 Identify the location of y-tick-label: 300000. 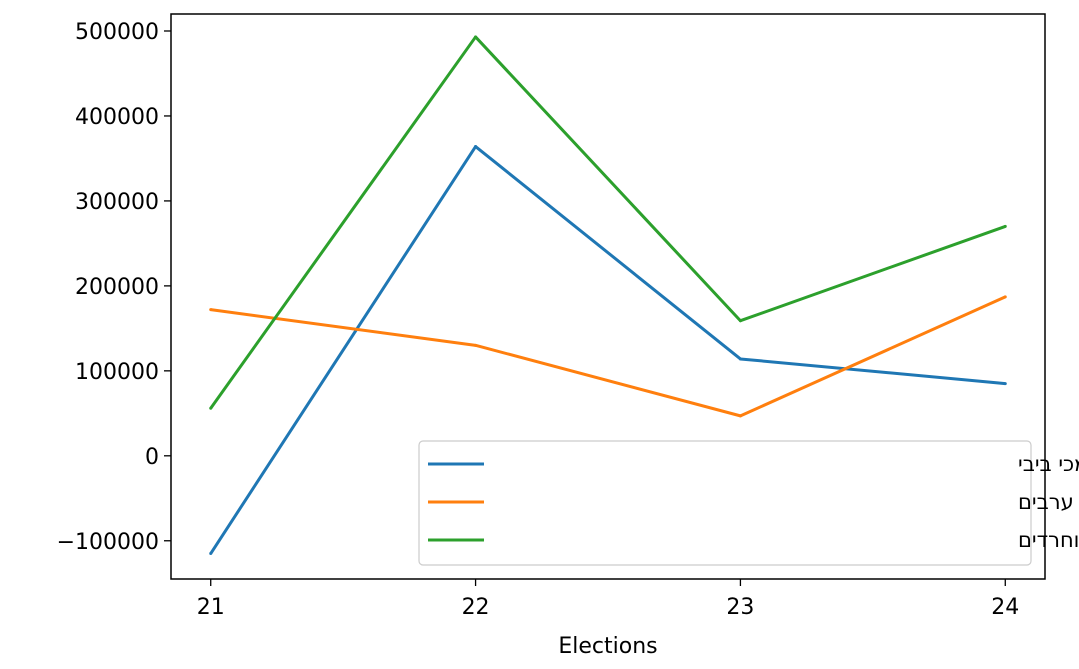
(117, 202).